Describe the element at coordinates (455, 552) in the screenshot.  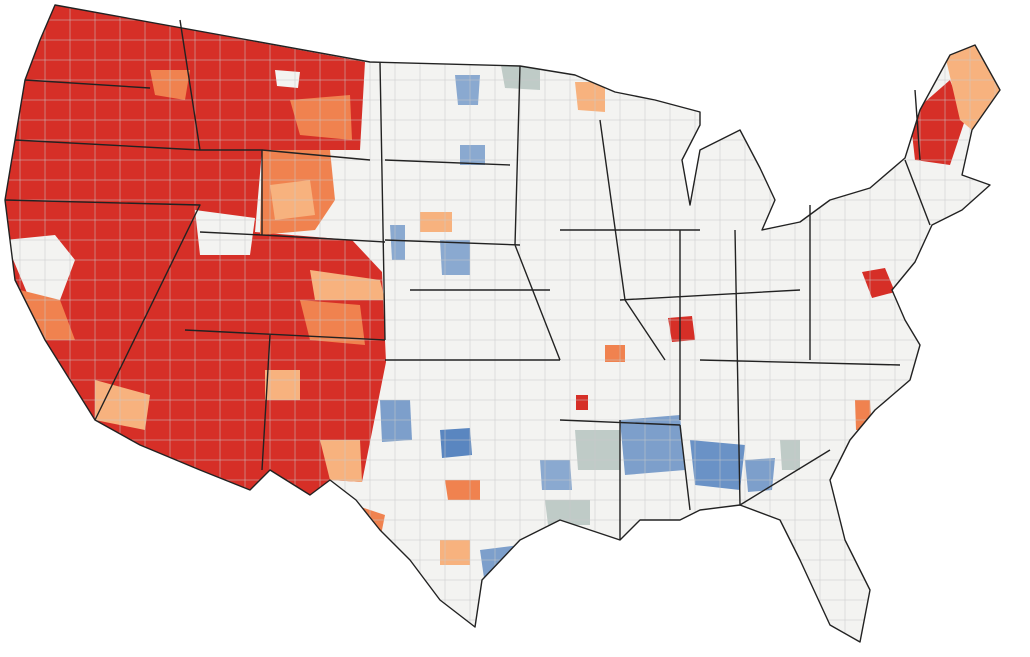
I see `region-light-orange-tx` at that location.